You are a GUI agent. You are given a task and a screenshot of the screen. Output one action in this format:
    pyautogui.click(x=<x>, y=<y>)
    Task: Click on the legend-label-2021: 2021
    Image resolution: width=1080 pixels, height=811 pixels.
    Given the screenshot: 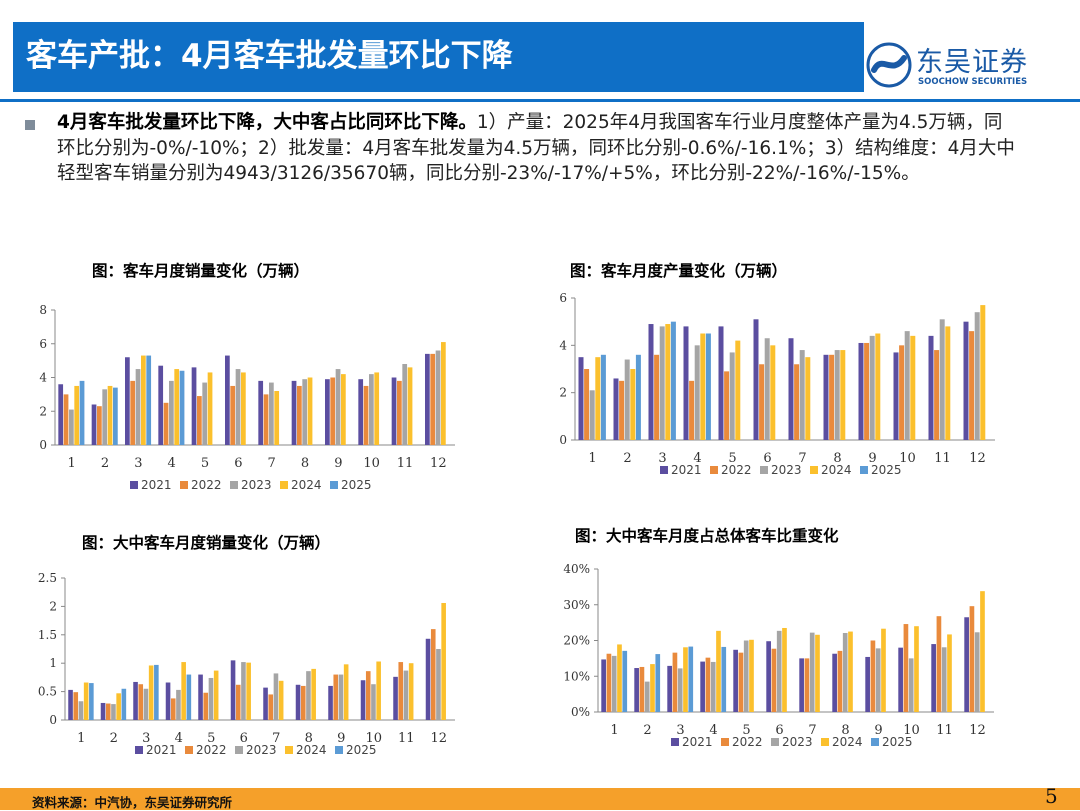 What is the action you would take?
    pyautogui.click(x=161, y=750)
    